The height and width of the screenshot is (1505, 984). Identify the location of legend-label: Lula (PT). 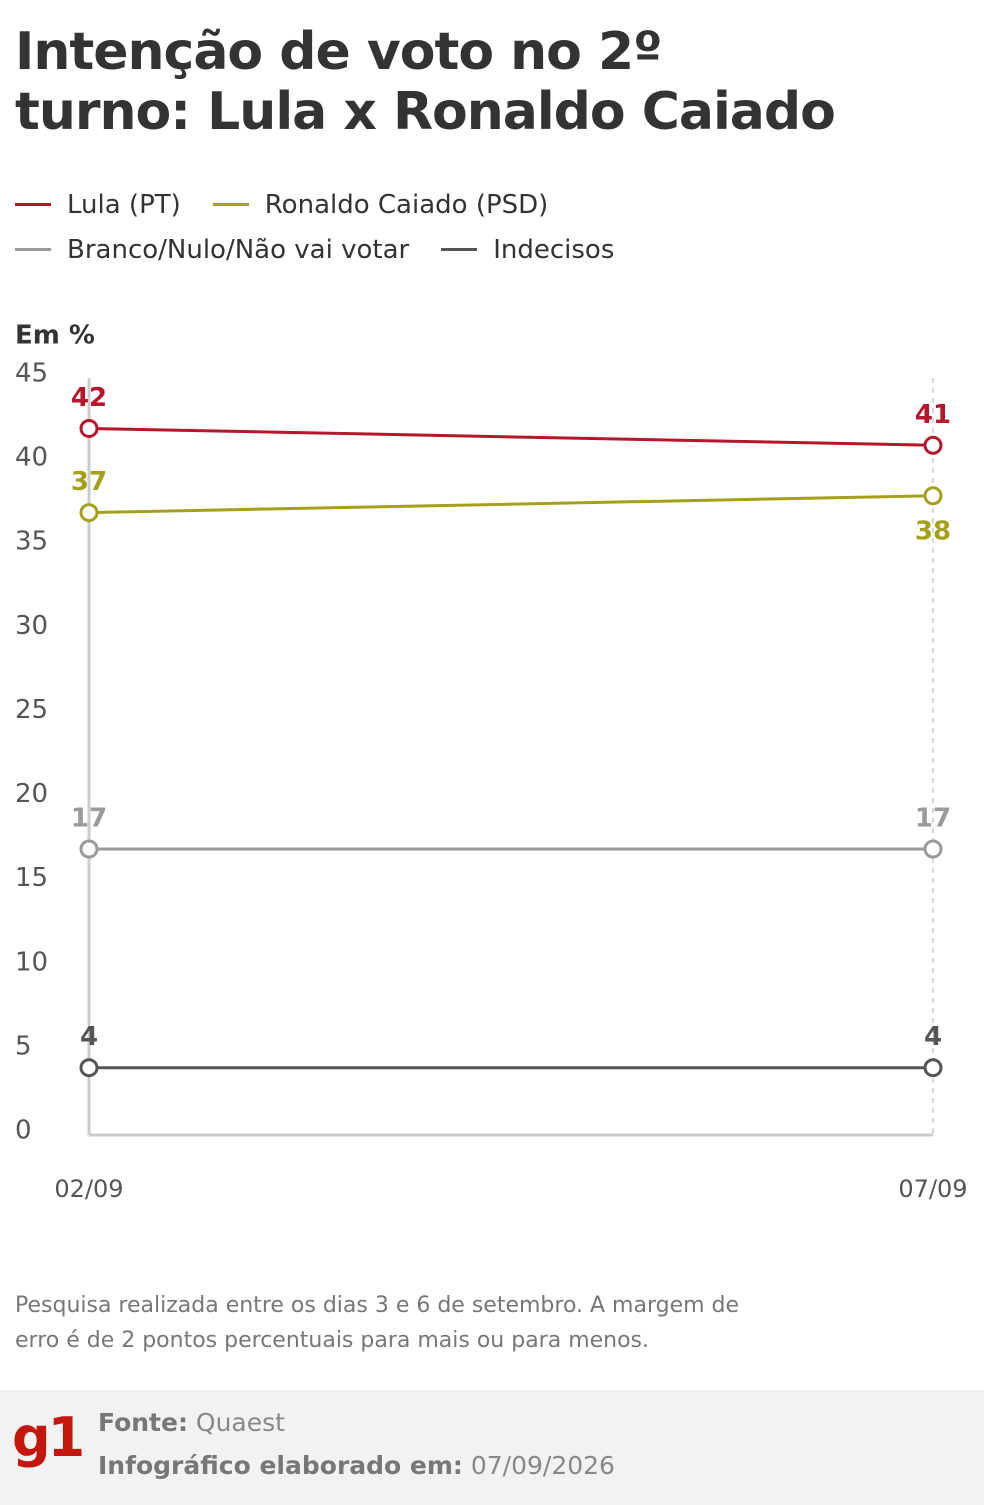
(124, 204).